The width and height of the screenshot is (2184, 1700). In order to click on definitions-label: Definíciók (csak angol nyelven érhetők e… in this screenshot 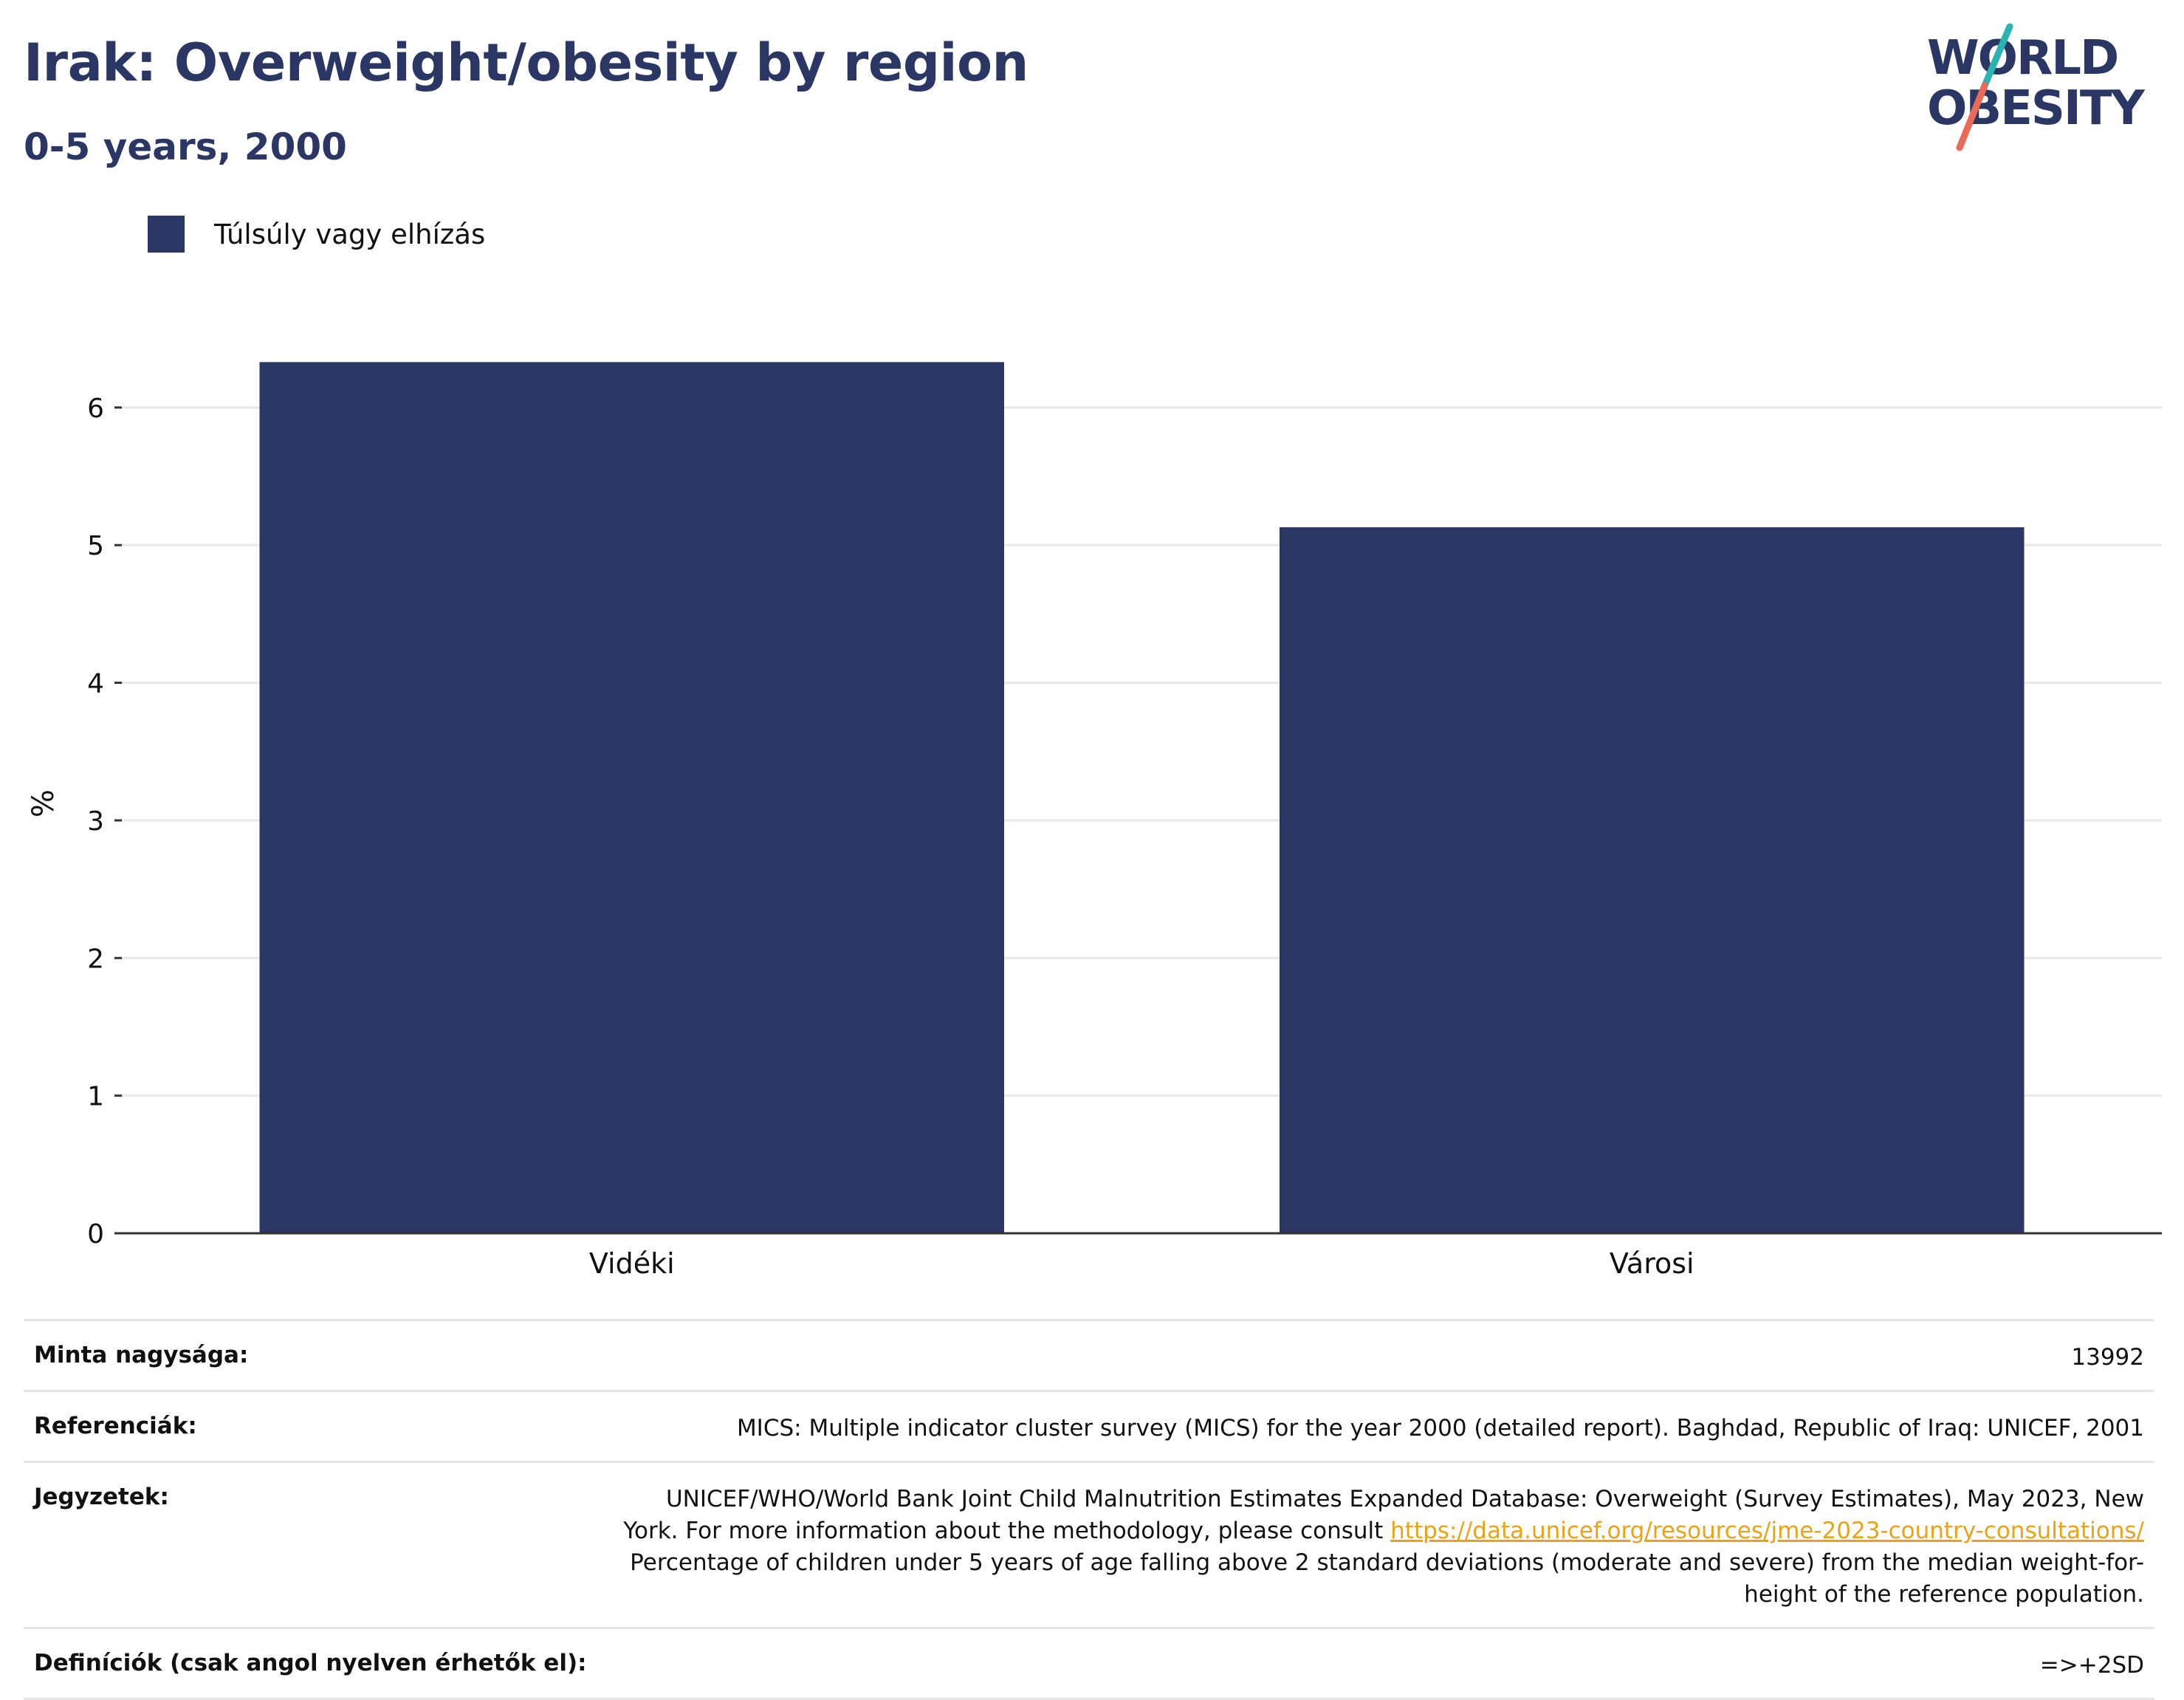, I will do `click(311, 1663)`.